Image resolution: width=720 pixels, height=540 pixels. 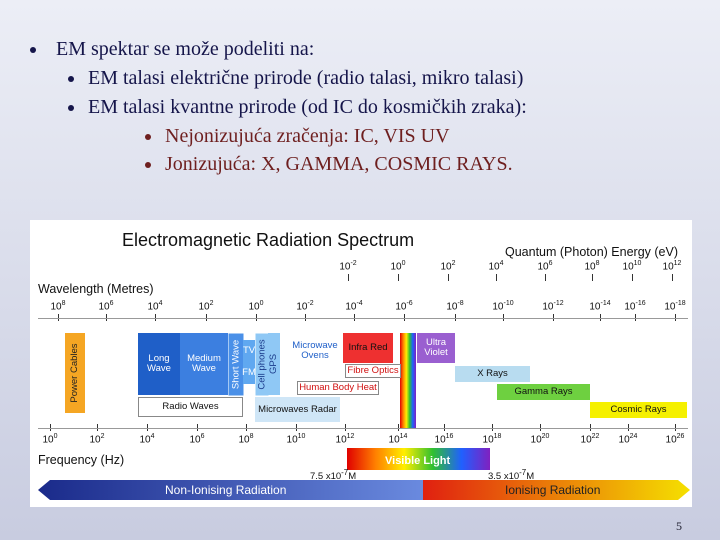 I want to click on region-label: Non-Ionising Radiation, so click(x=226, y=490).